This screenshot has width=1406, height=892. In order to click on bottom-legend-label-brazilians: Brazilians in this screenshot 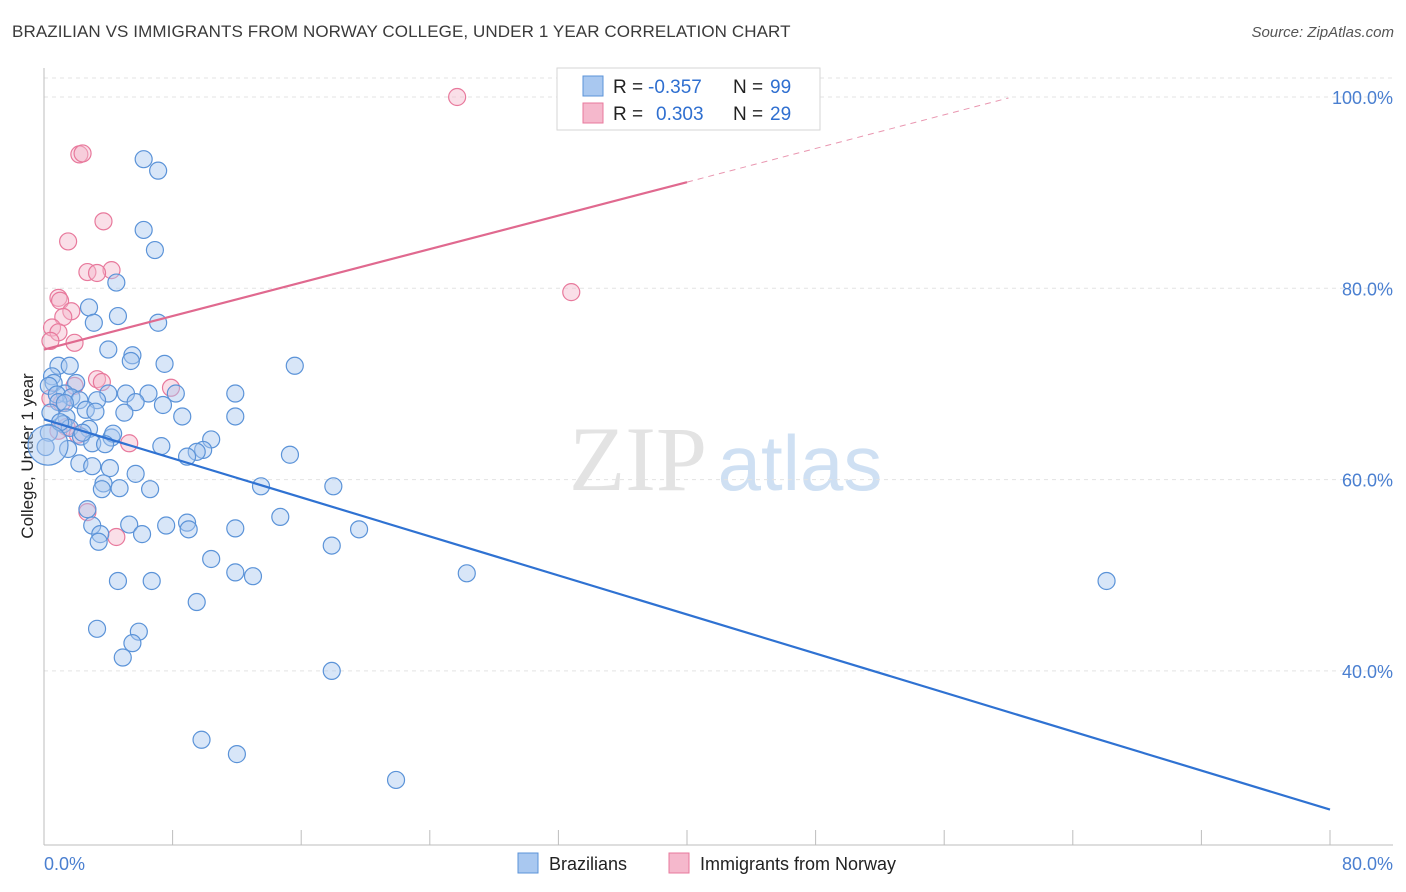, I will do `click(588, 864)`.